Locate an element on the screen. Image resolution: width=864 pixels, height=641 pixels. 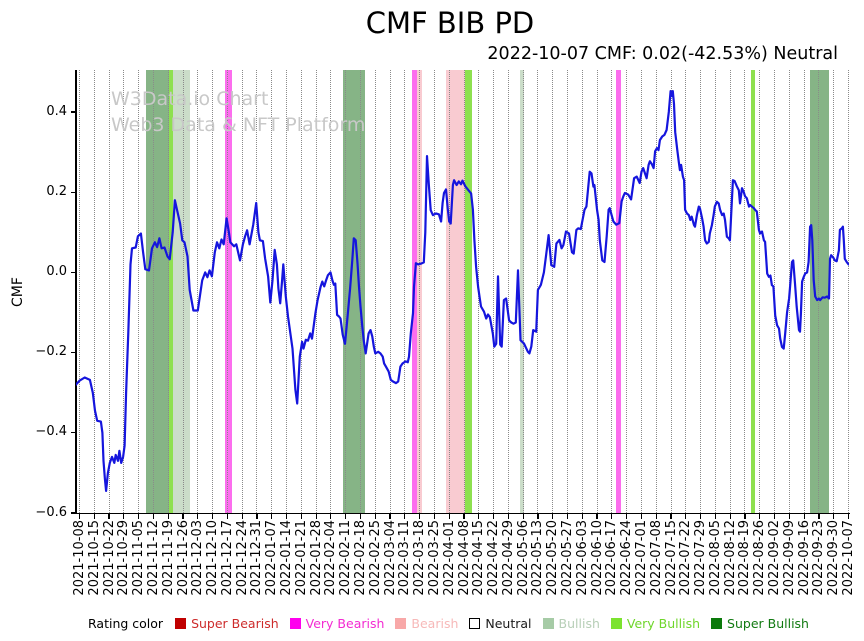
legend-item-very-bullish: Very Bullish is located at coordinates (655, 623).